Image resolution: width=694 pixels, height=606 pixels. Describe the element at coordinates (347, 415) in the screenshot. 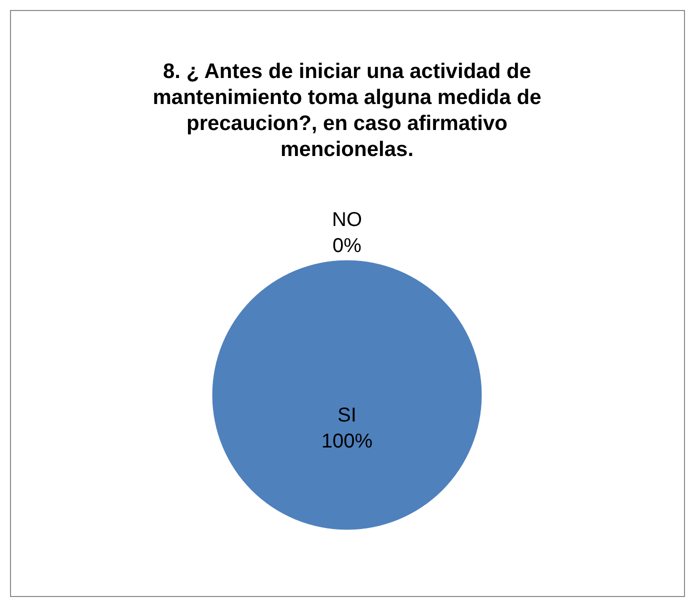

I see `slice-label: SI` at that location.